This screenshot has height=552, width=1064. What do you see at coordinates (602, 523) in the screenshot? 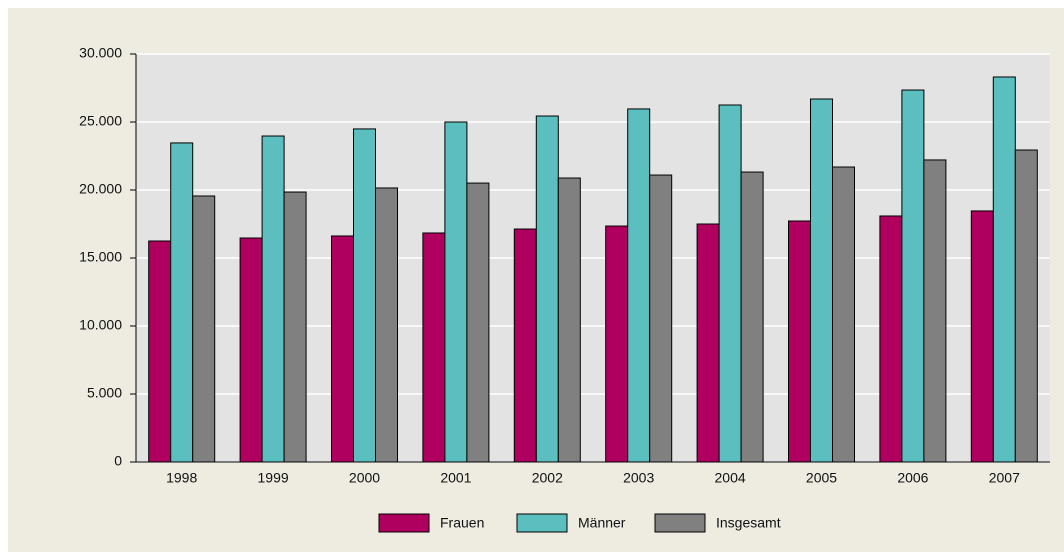
I see `legend-label: Männer` at bounding box center [602, 523].